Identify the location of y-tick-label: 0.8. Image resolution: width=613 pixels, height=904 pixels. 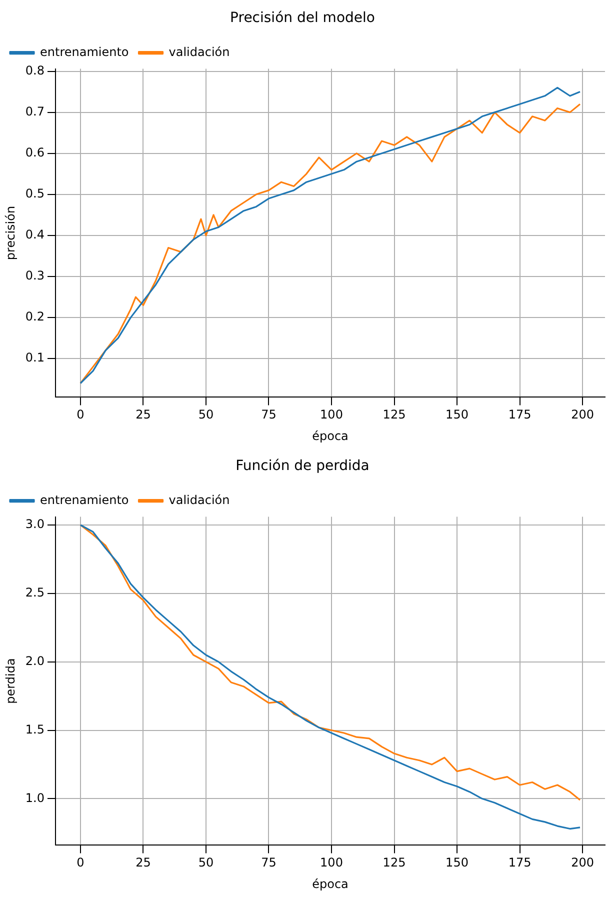
(34, 70).